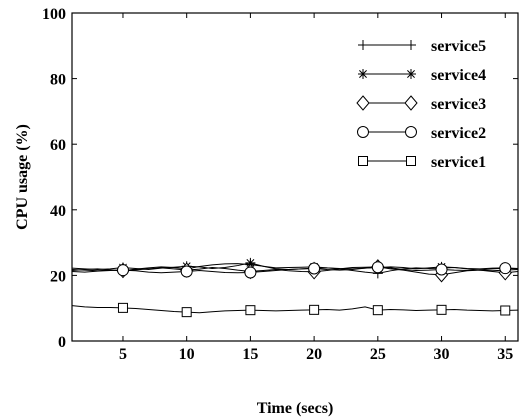 The width and height of the screenshot is (524, 419). I want to click on x-tick-label: 15, so click(250, 354).